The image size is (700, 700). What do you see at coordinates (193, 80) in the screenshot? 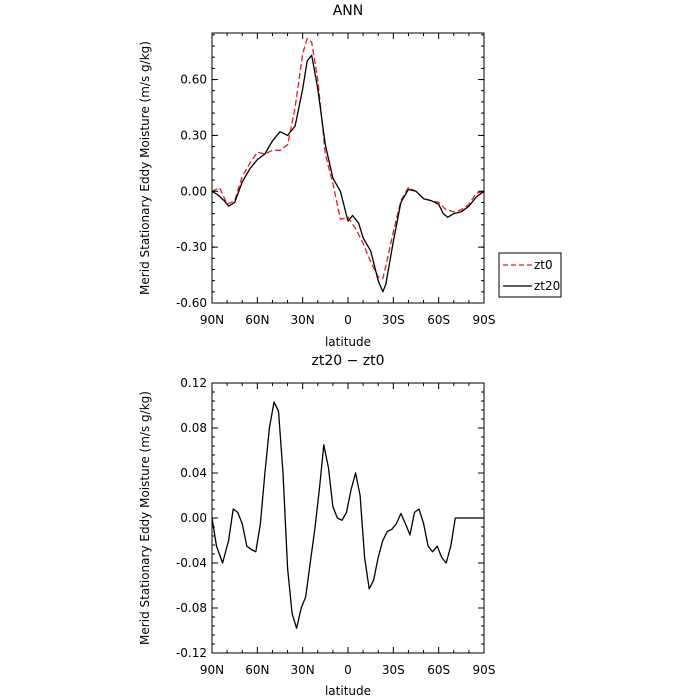
I see `top-y-tick-label: 0.60` at bounding box center [193, 80].